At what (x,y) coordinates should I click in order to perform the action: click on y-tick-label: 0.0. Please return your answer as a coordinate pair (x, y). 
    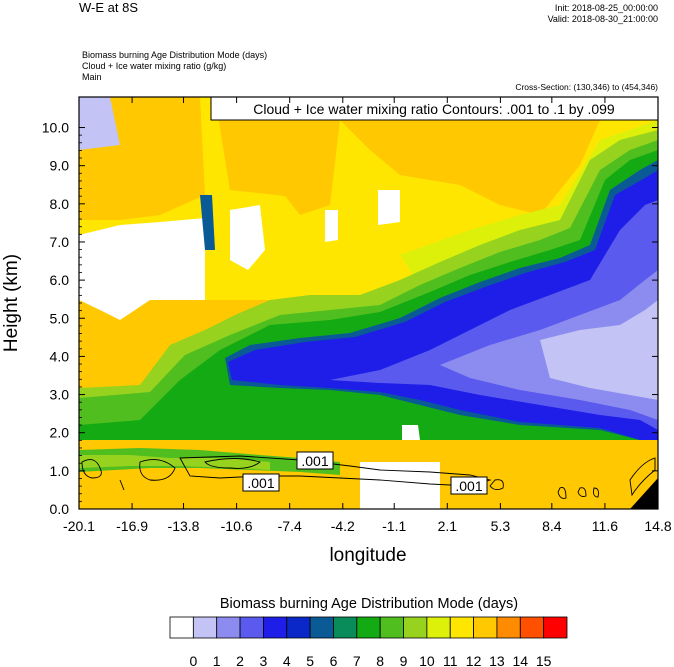
    Looking at the image, I should click on (60, 509).